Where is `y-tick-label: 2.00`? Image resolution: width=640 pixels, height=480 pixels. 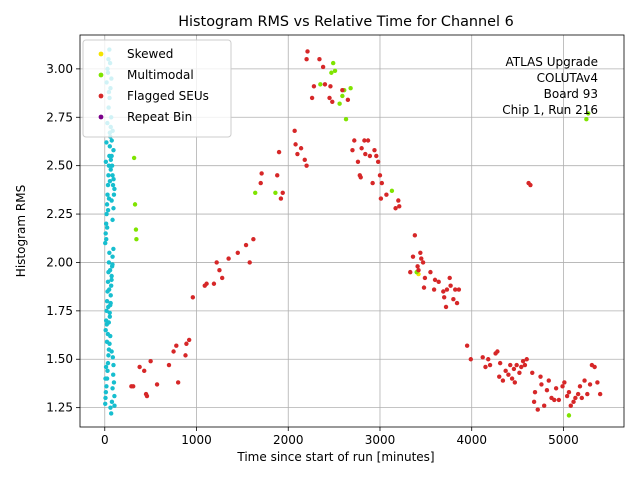 y-tick-label: 2.00 is located at coordinates (59, 262).